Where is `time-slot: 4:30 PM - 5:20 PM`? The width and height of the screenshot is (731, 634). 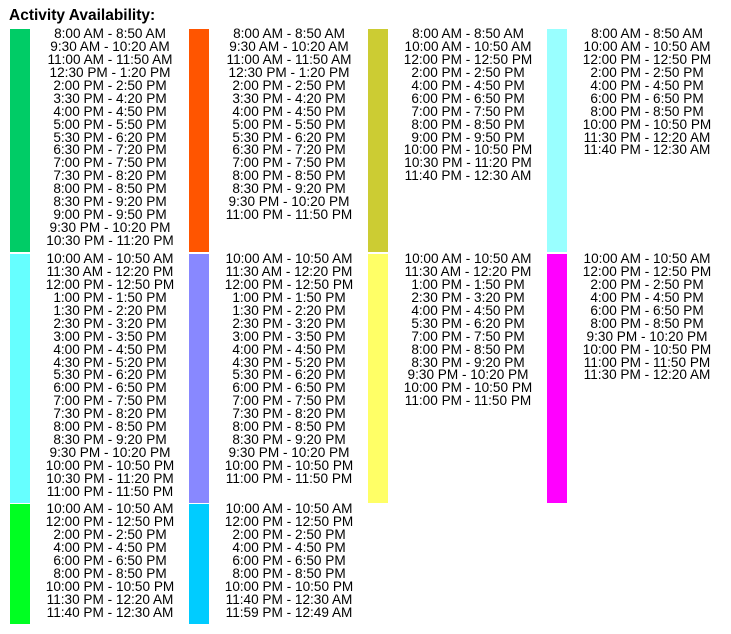 time-slot: 4:30 PM - 5:20 PM is located at coordinates (289, 362).